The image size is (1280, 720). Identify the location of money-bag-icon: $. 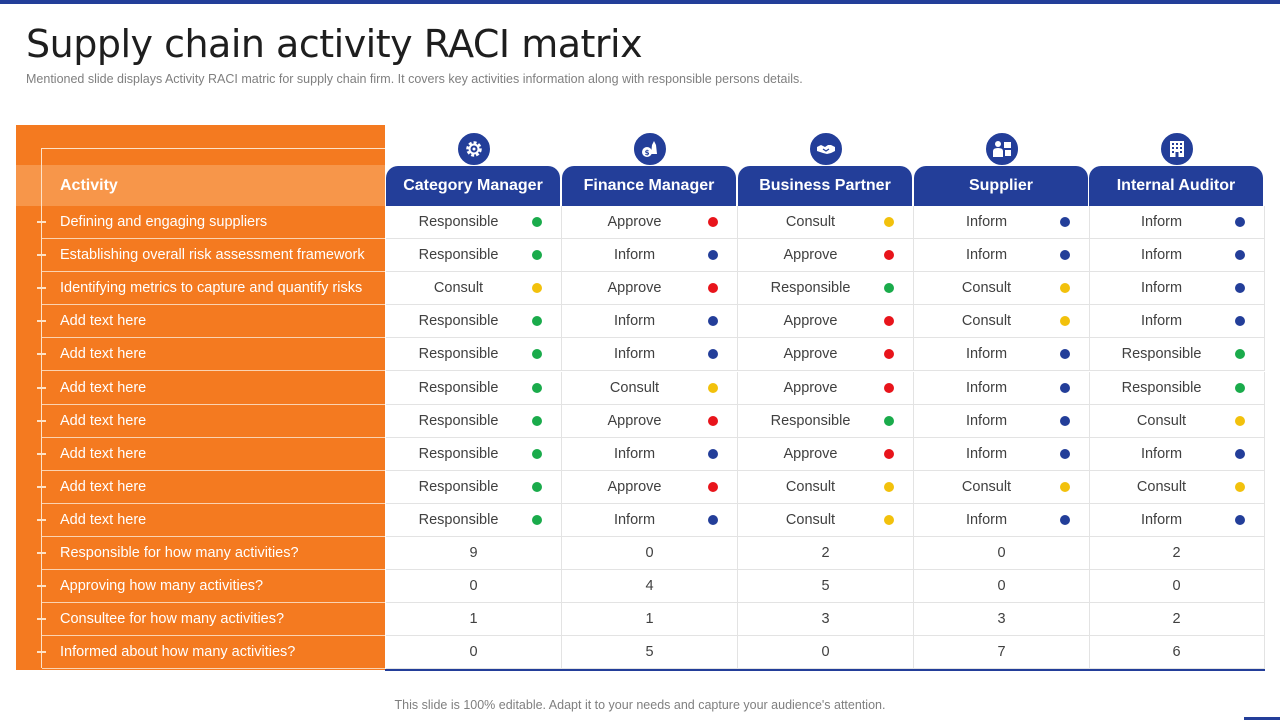
(649, 149).